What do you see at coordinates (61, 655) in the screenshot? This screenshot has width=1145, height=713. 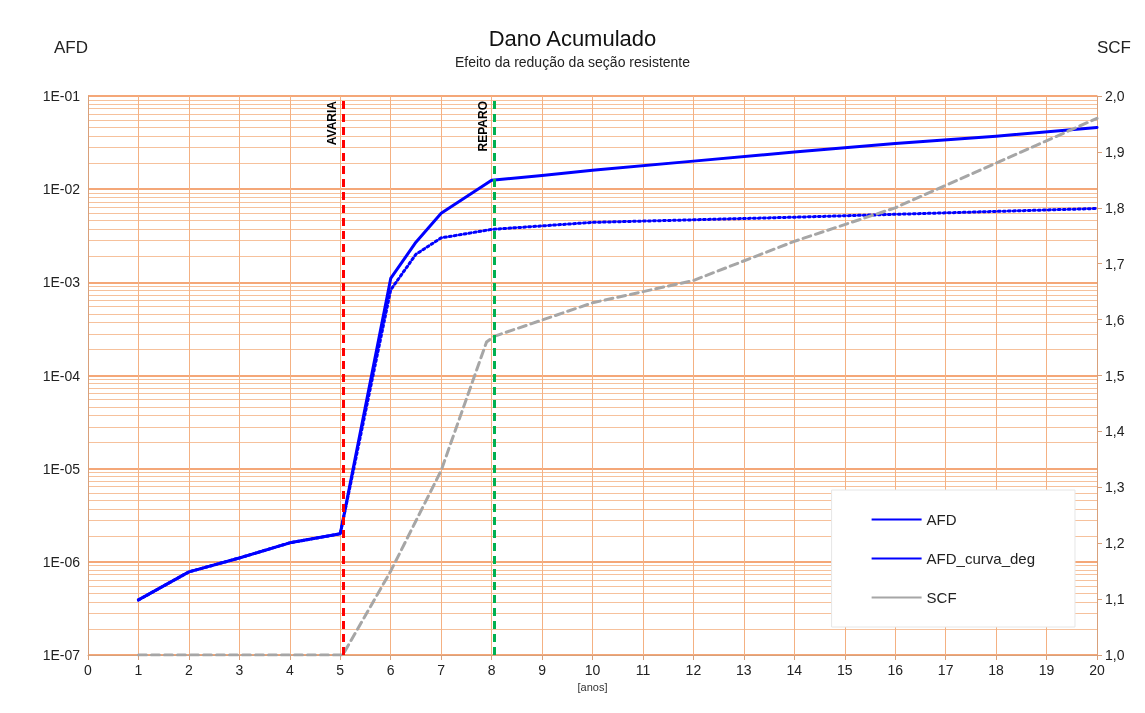 I see `y-tick-label: 1E-07` at bounding box center [61, 655].